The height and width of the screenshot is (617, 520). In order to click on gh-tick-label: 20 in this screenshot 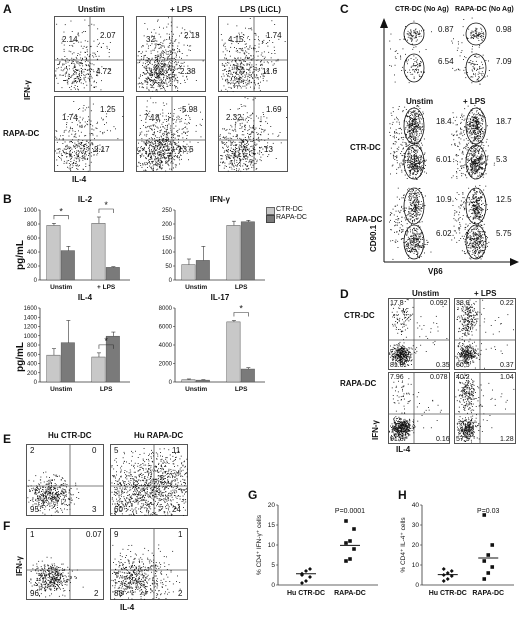, I will do `click(416, 545)`.